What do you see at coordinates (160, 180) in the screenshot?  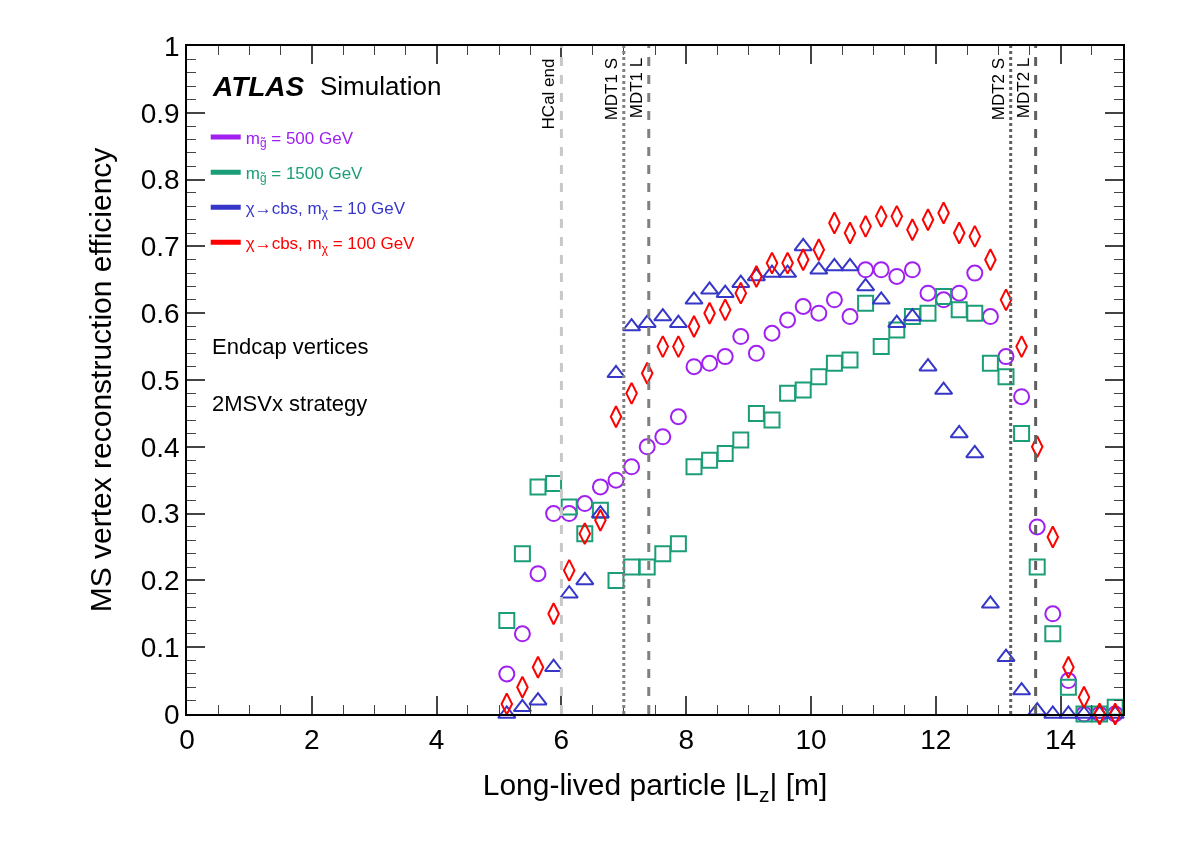 I see `y-tick-label: 0.8` at bounding box center [160, 180].